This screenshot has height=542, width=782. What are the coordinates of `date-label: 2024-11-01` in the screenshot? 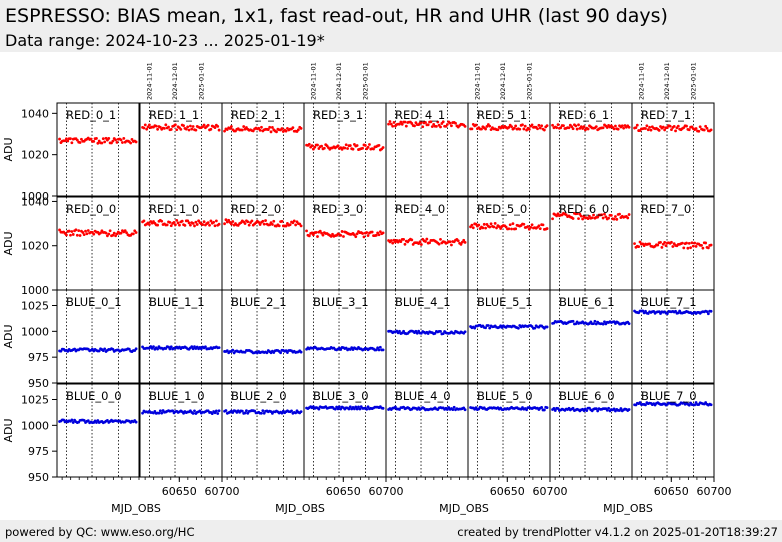 It's located at (641, 81).